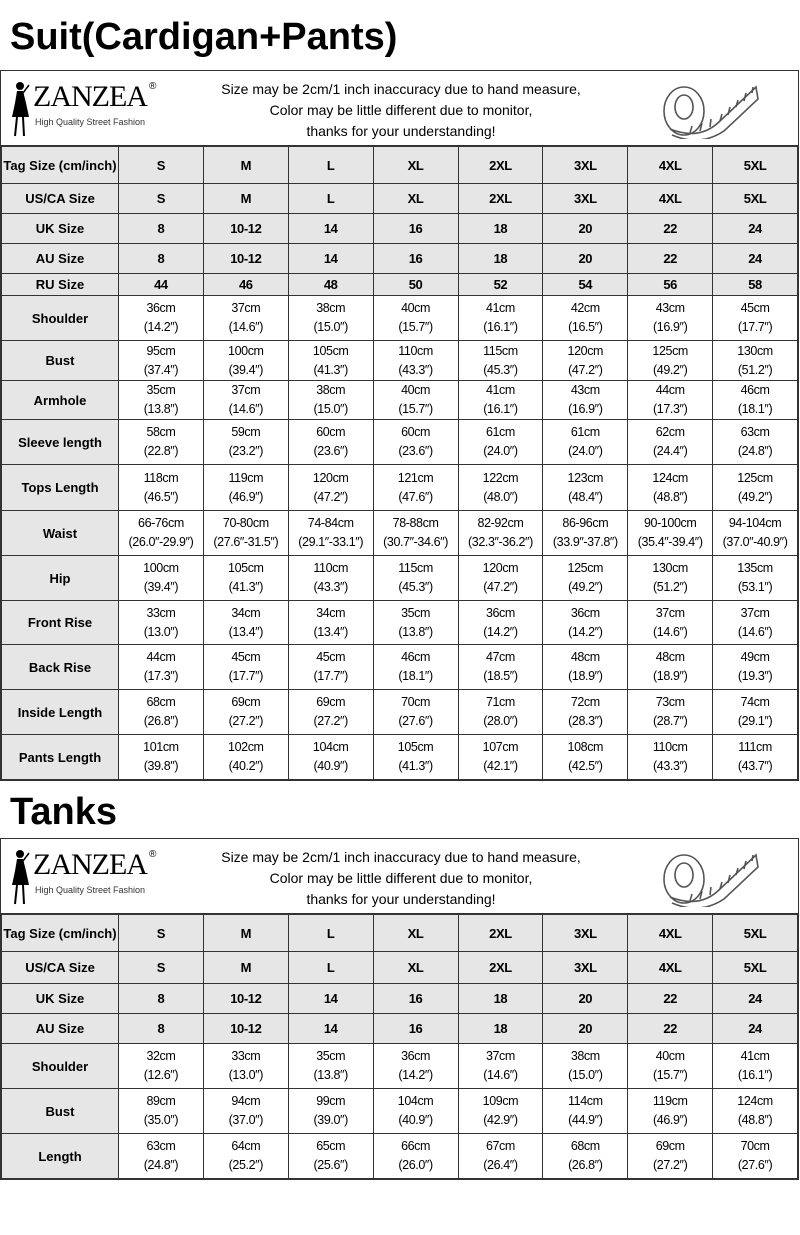  What do you see at coordinates (245, 757) in the screenshot?
I see `measurement-cell: 102cm (40.2″)` at bounding box center [245, 757].